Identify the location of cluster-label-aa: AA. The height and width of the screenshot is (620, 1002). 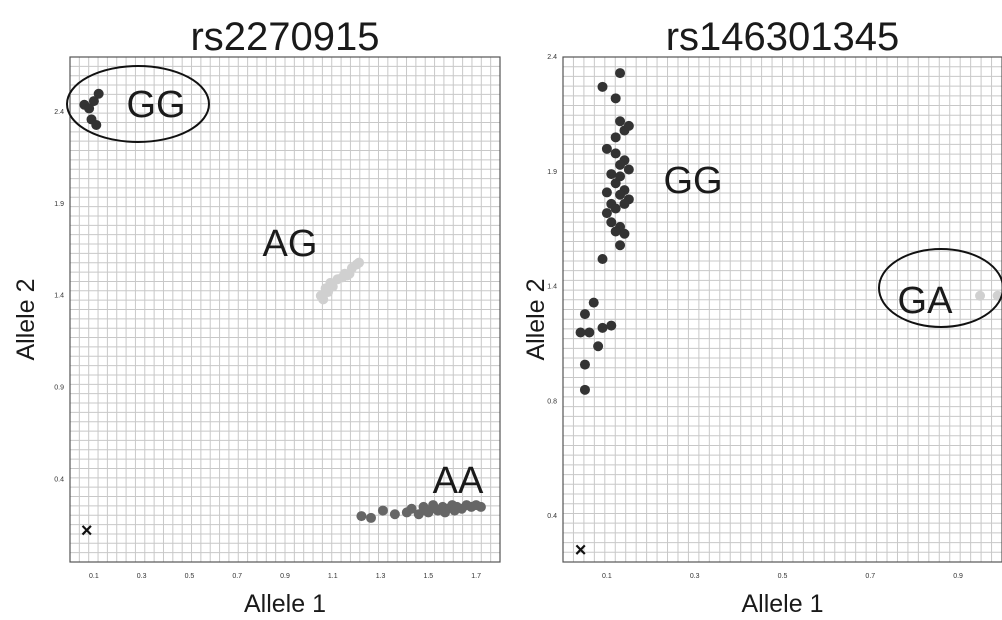
(458, 481).